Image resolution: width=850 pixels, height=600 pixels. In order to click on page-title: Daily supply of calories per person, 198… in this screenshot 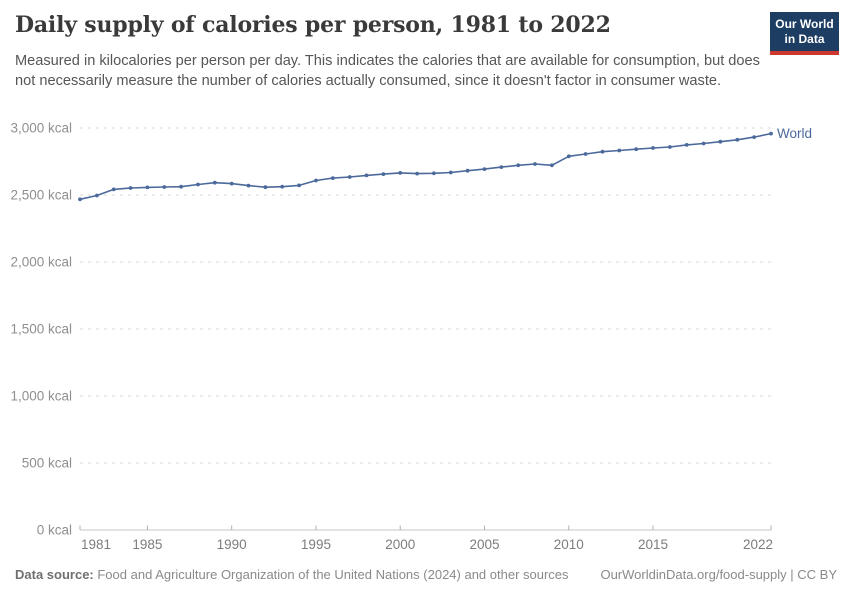, I will do `click(313, 25)`.